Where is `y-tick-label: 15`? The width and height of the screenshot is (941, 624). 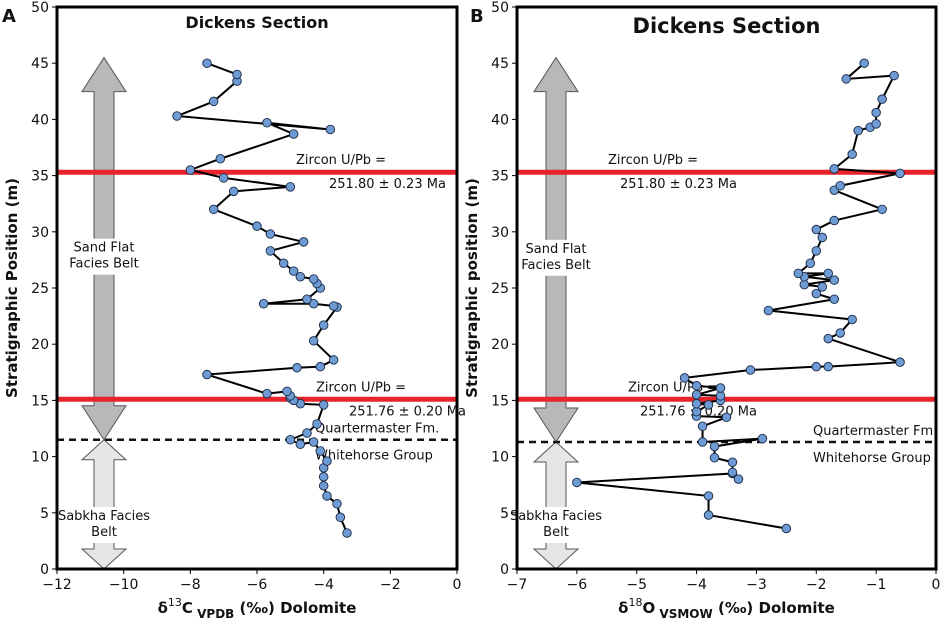
y-tick-label: 15 is located at coordinates (500, 401).